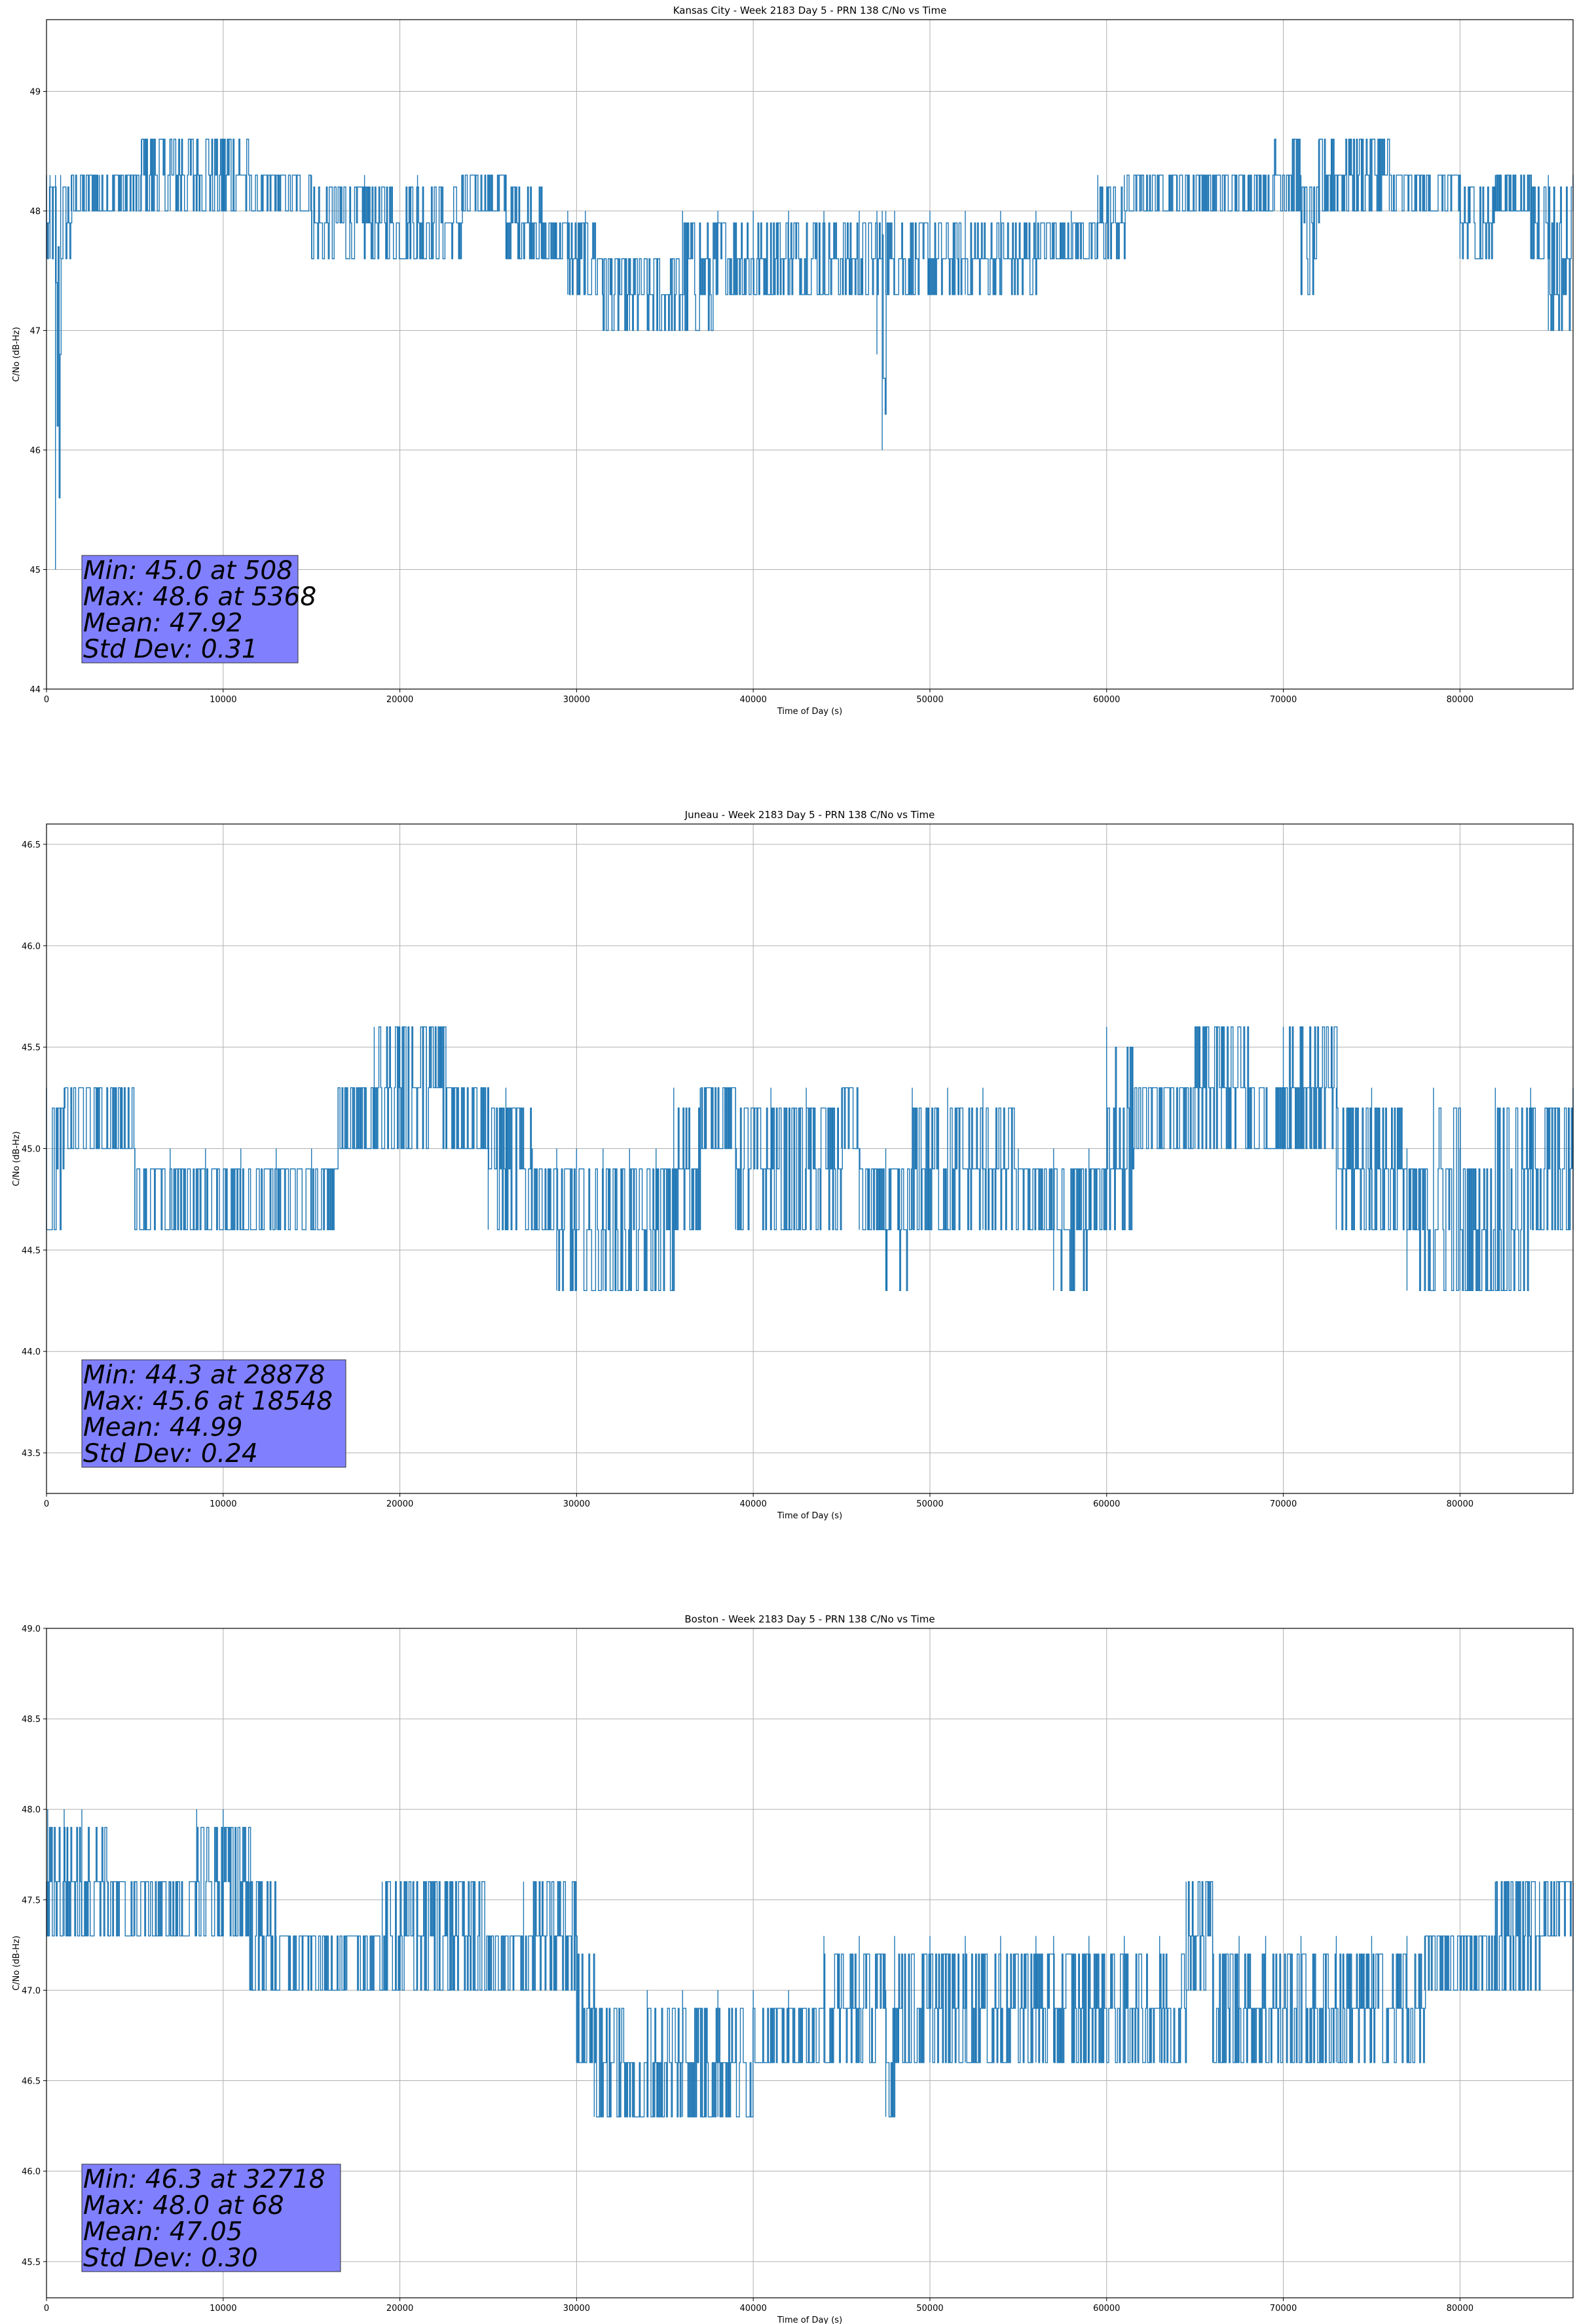  Describe the element at coordinates (162, 623) in the screenshot. I see `stats-line: Mean: 47.92` at that location.